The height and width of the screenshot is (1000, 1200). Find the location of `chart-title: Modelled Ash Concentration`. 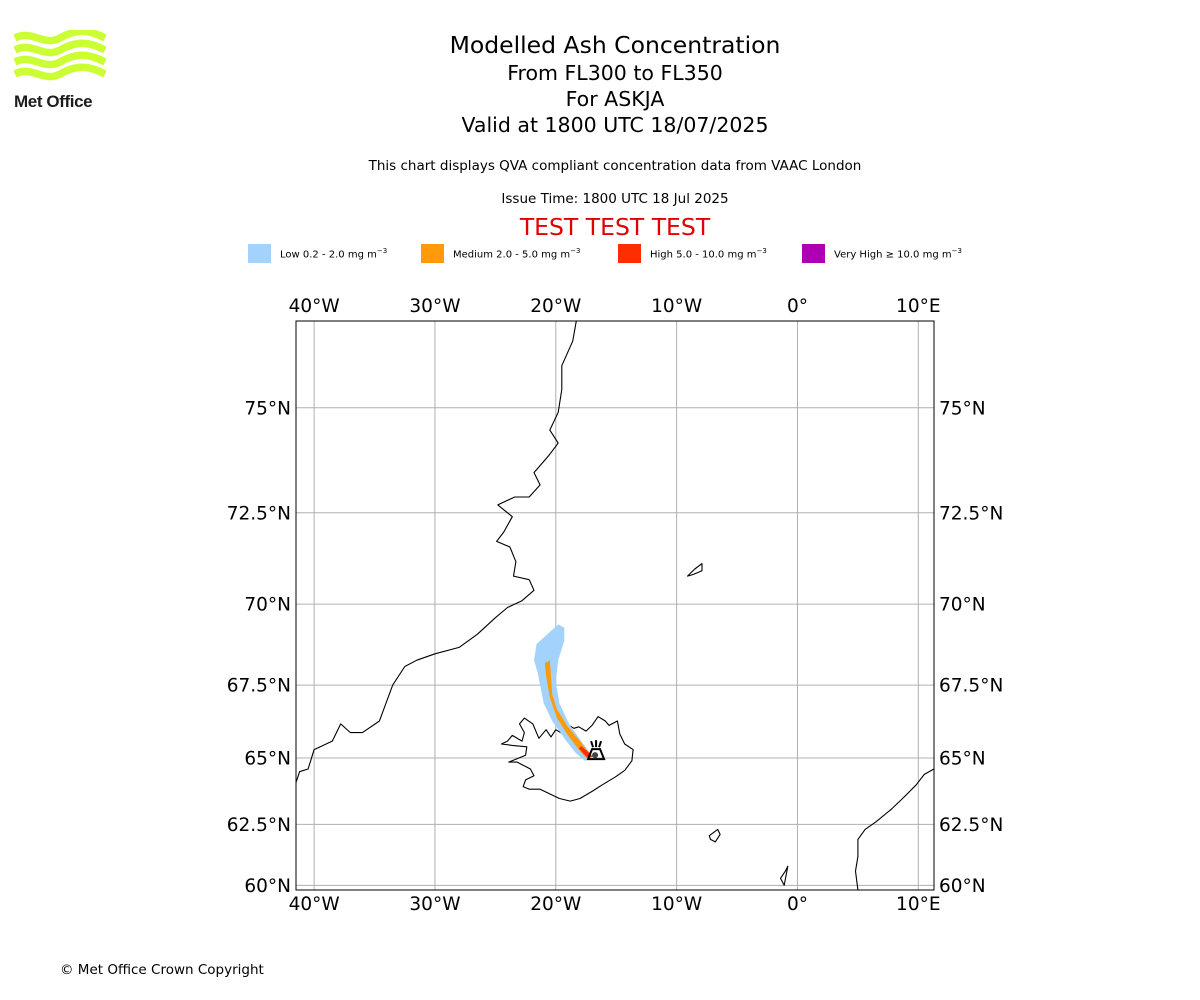

chart-title: Modelled Ash Concentration is located at coordinates (615, 45).